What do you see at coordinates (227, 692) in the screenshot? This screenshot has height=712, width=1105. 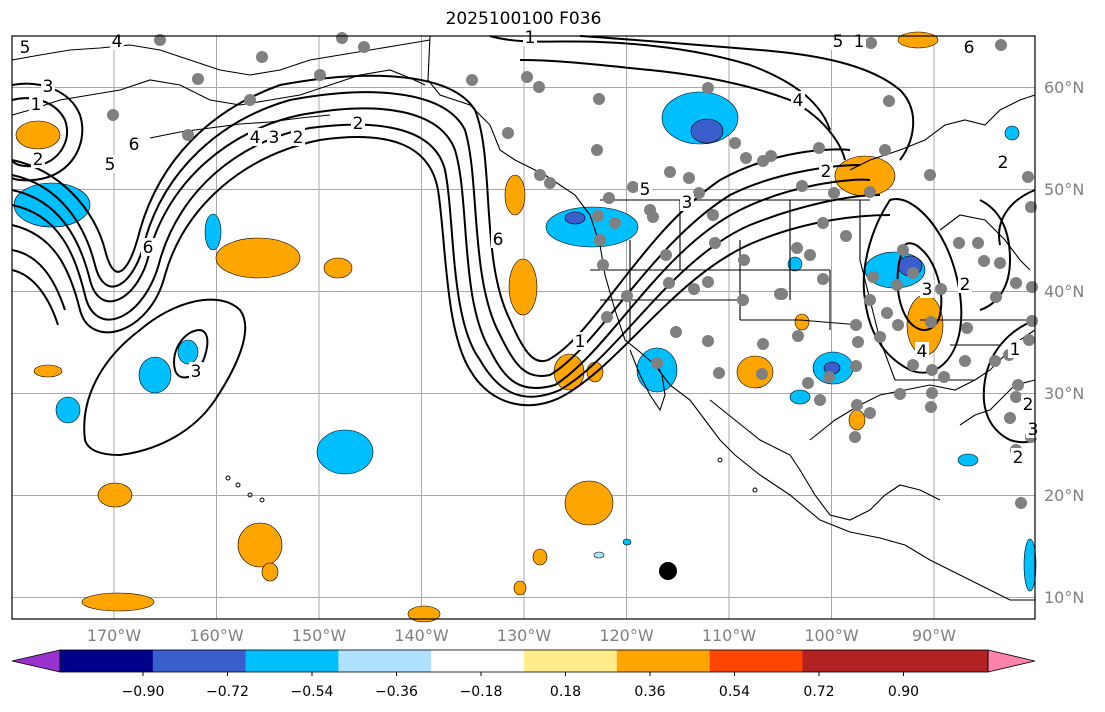 I see `colorbar-tick-label: −0.72` at bounding box center [227, 692].